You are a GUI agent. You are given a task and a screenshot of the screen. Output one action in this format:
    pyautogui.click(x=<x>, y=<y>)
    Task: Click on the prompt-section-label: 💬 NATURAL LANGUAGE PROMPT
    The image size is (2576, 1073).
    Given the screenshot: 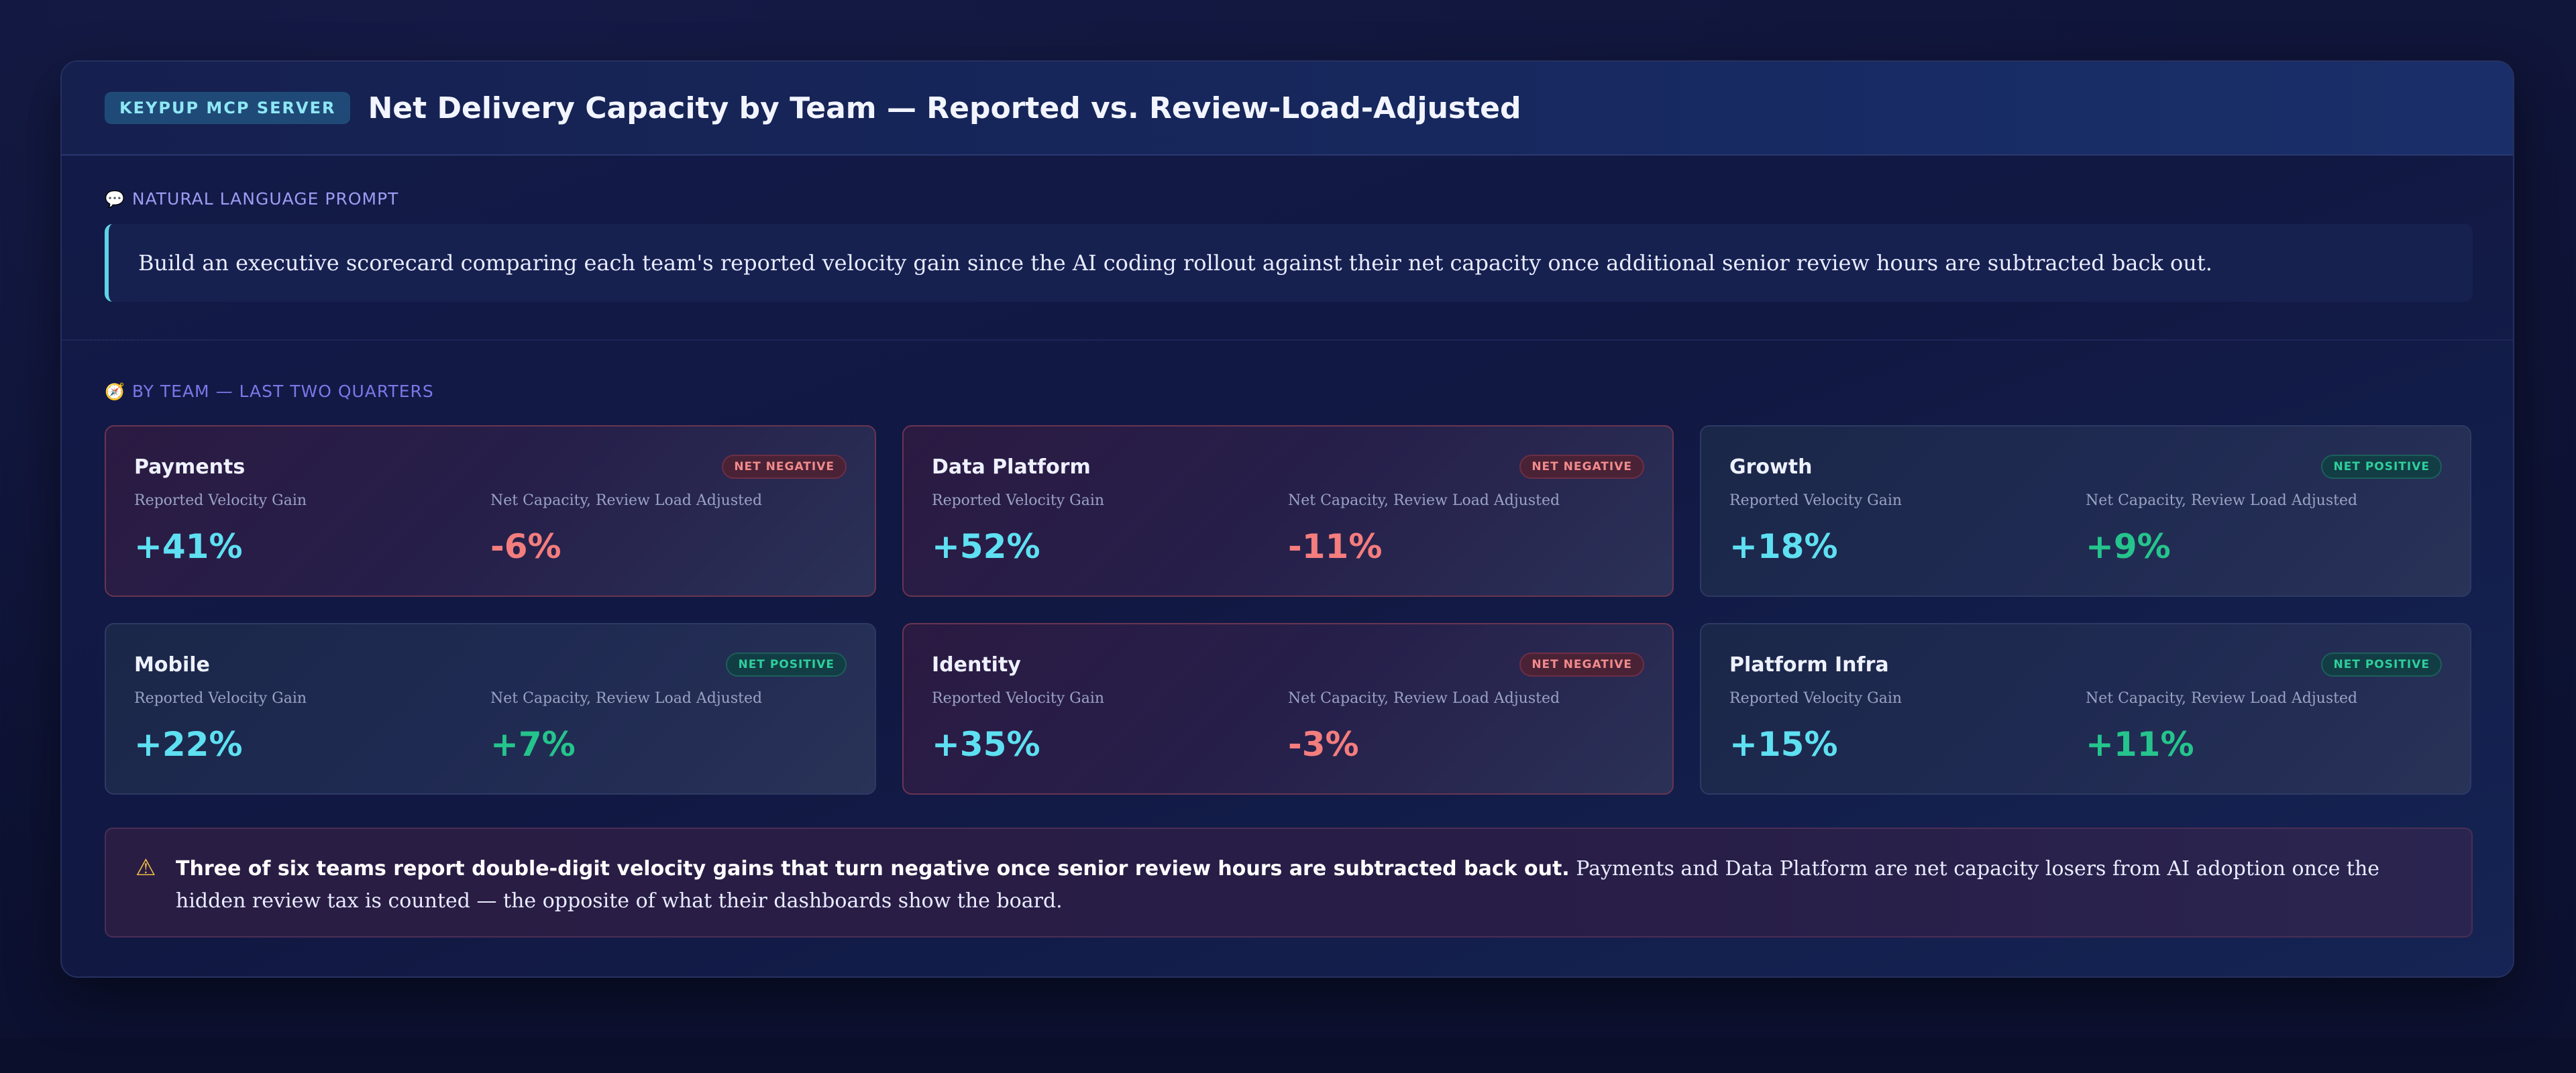 What is the action you would take?
    pyautogui.click(x=251, y=199)
    